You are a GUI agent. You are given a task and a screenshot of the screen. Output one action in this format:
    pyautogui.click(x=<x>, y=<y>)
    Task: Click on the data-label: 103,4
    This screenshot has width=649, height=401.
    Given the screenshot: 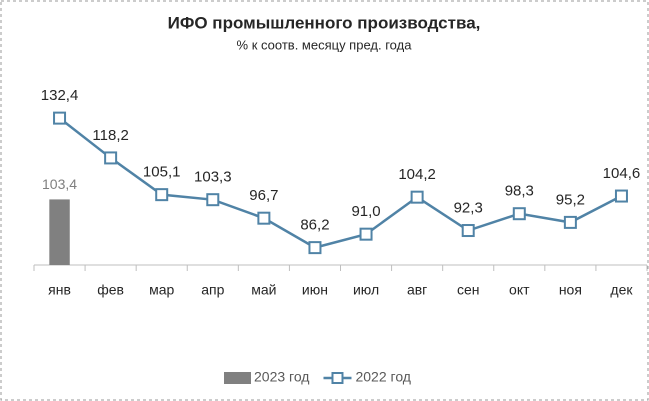 What is the action you would take?
    pyautogui.click(x=59, y=184)
    